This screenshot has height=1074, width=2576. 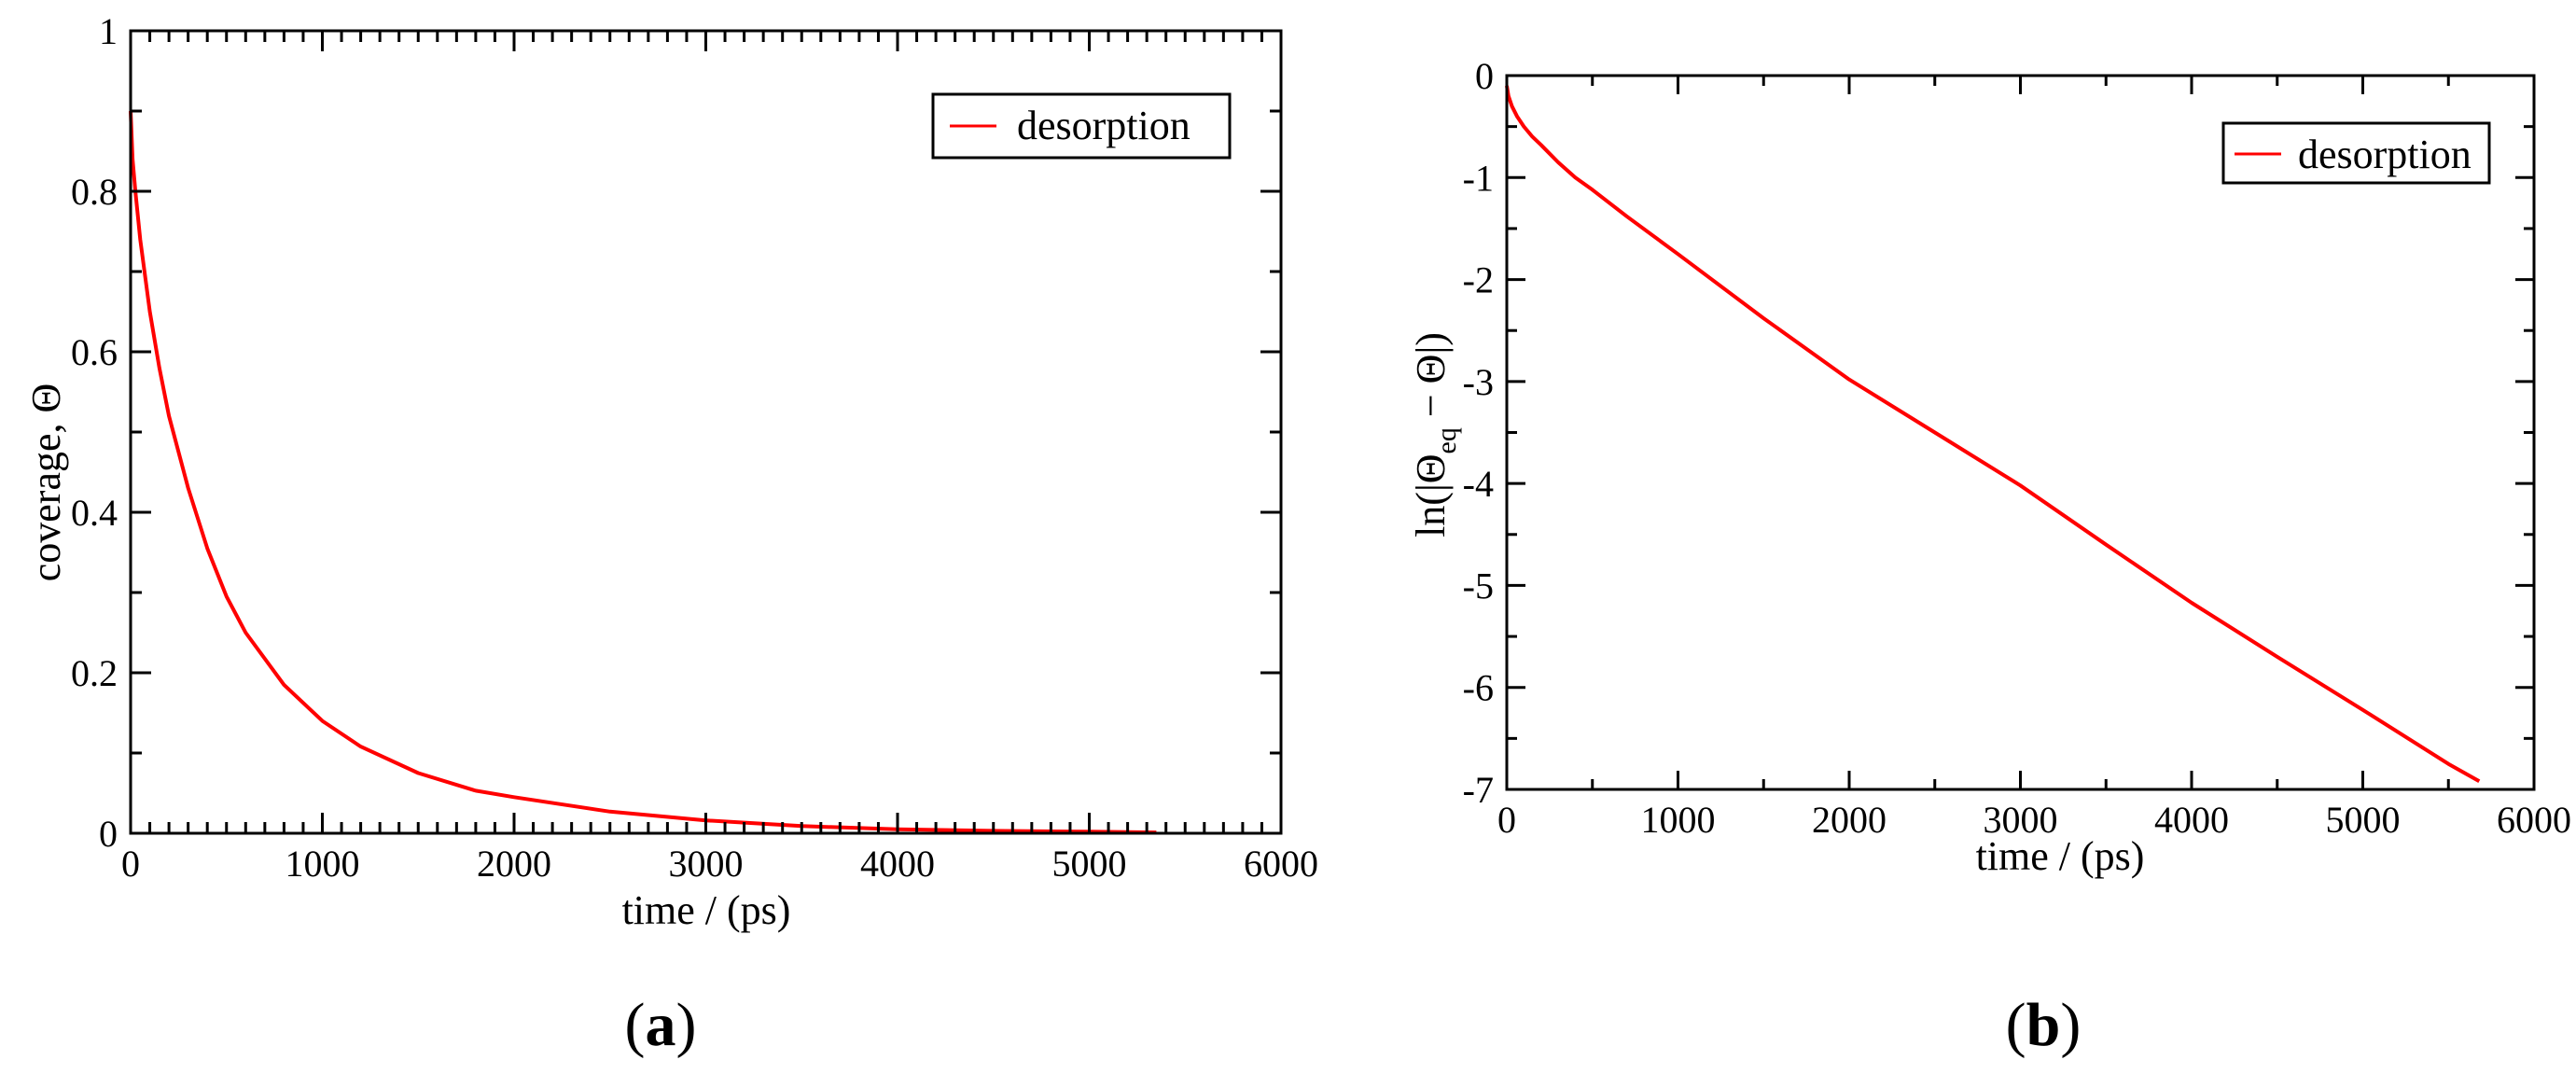 I want to click on y-tick-label-a: 1, so click(x=108, y=31).